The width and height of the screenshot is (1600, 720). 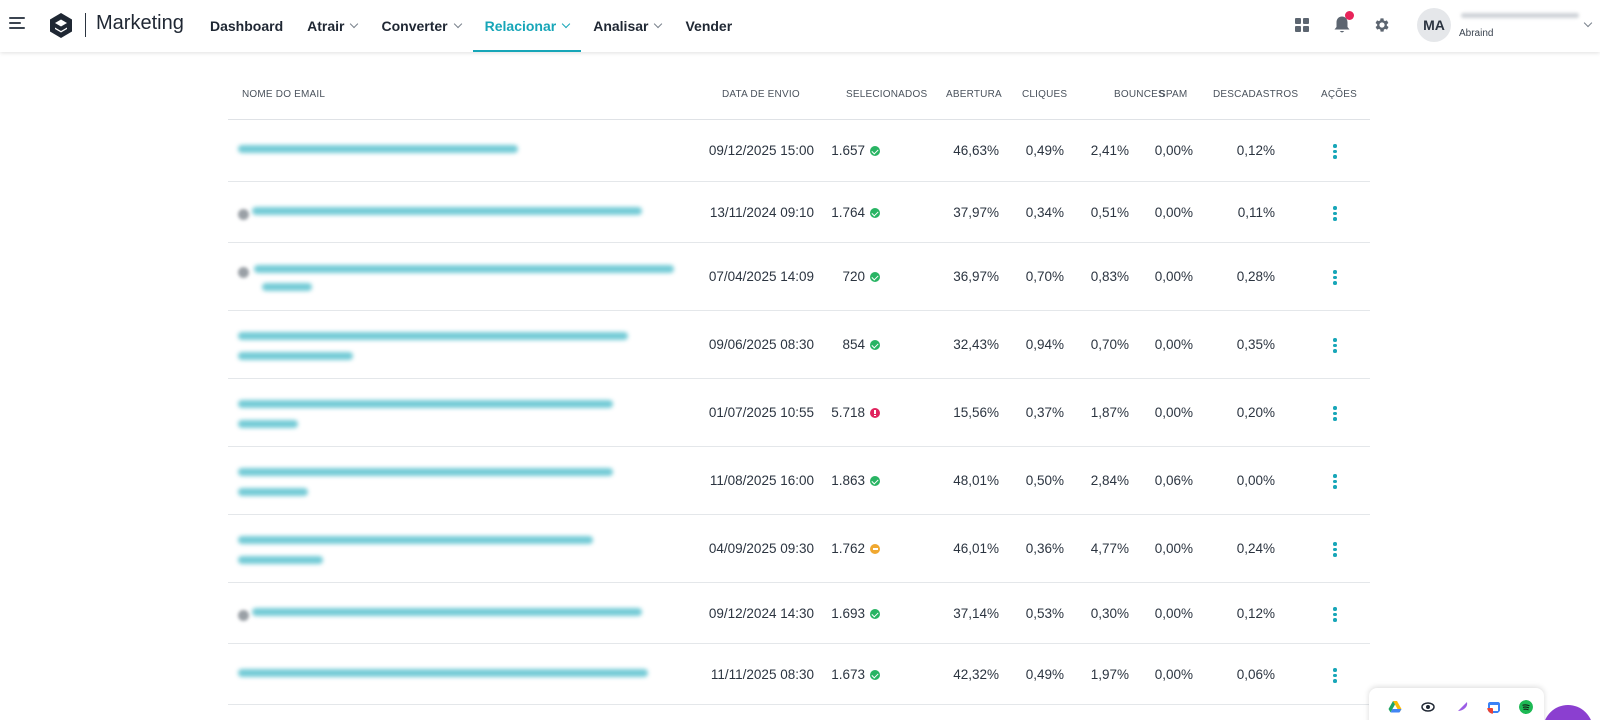 What do you see at coordinates (1110, 276) in the screenshot?
I see `cell-bounces: 0,83%` at bounding box center [1110, 276].